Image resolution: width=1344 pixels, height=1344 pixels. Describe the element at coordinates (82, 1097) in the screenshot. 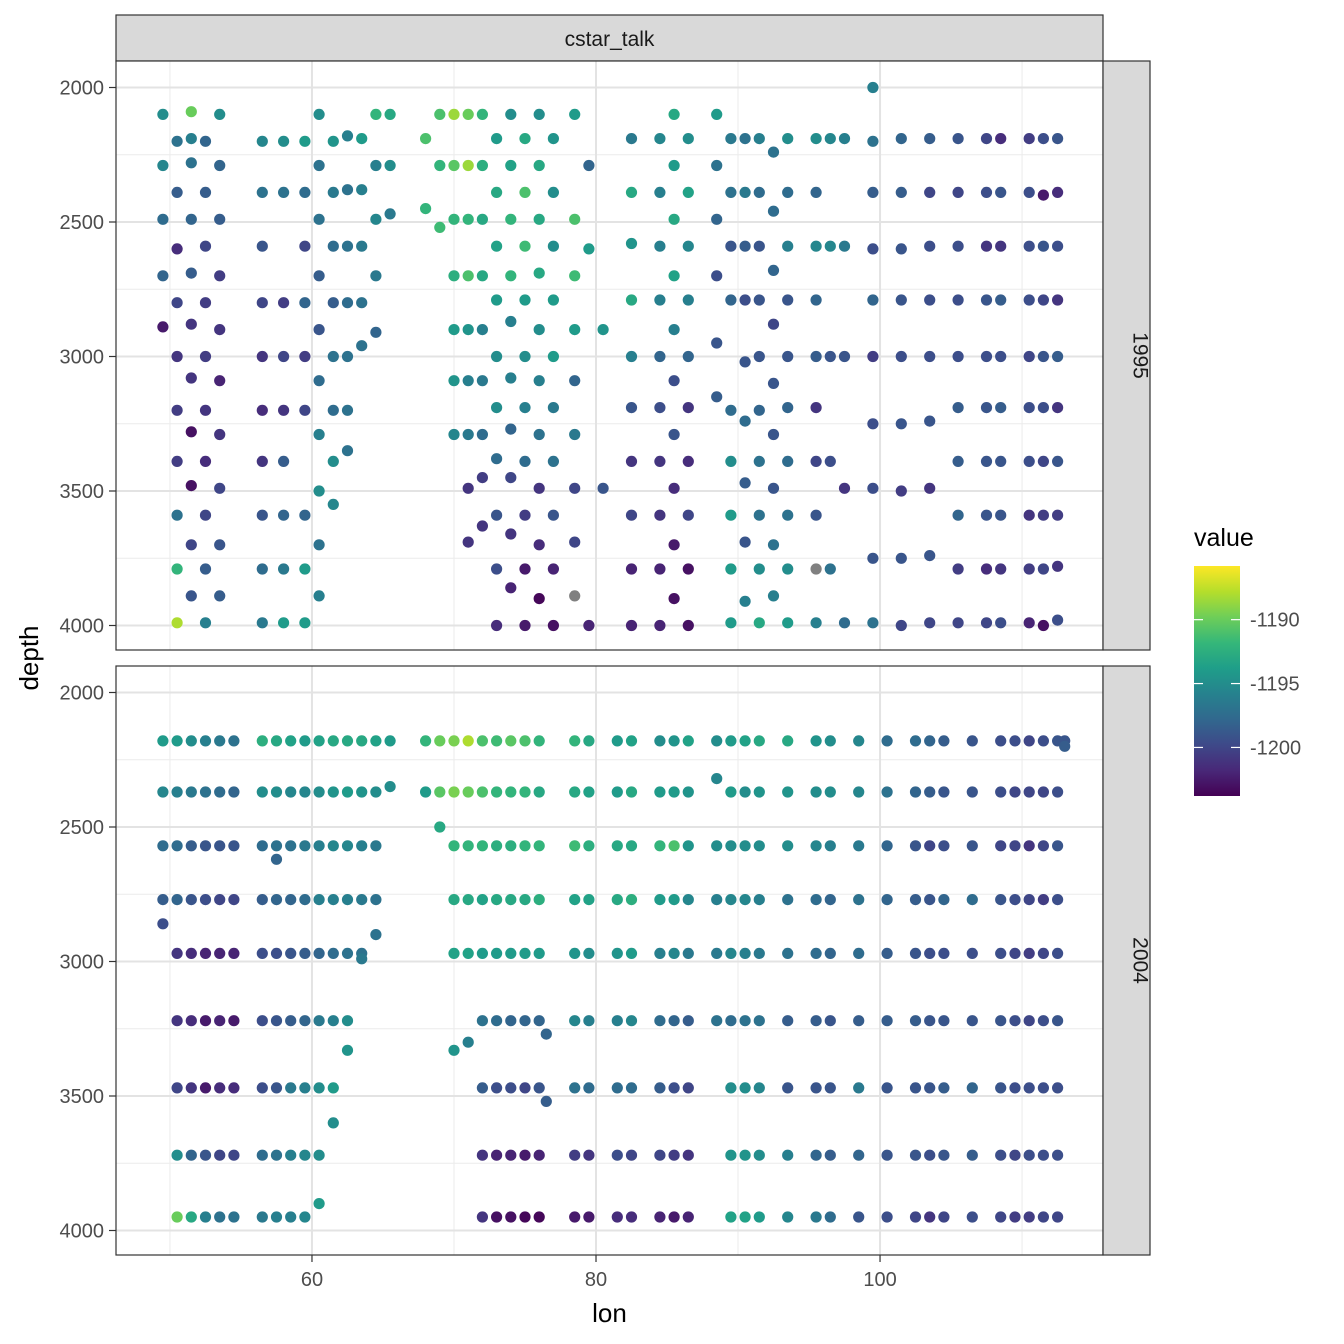

I see `y-tick-label: 3500` at that location.